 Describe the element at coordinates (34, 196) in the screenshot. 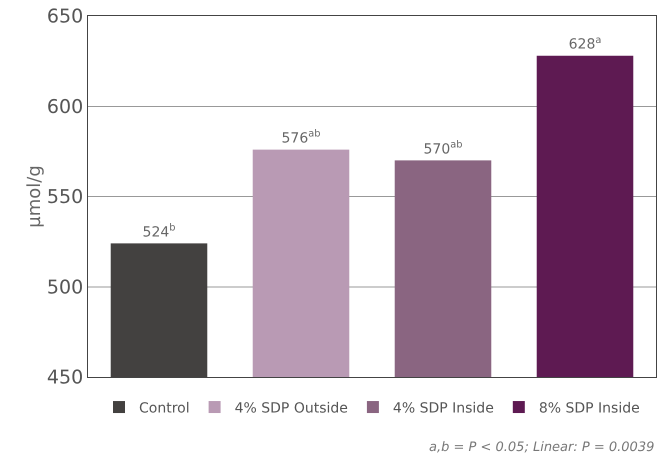

I see `y-axis-title: µmol/g` at that location.